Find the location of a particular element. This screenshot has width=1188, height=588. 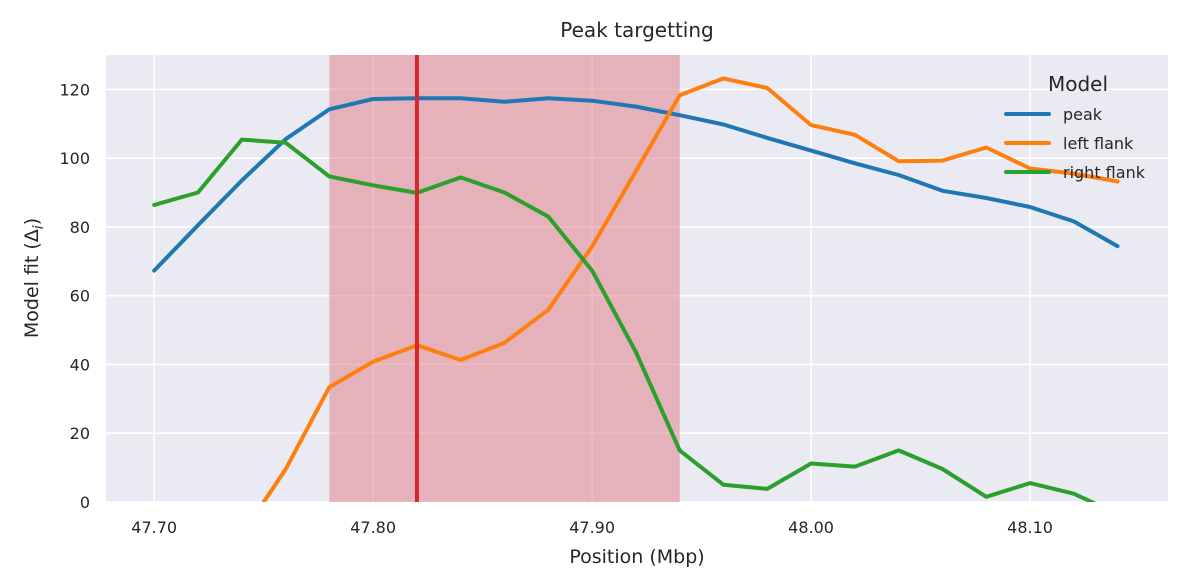

y-axis-label-subscript: i is located at coordinates (39, 227).